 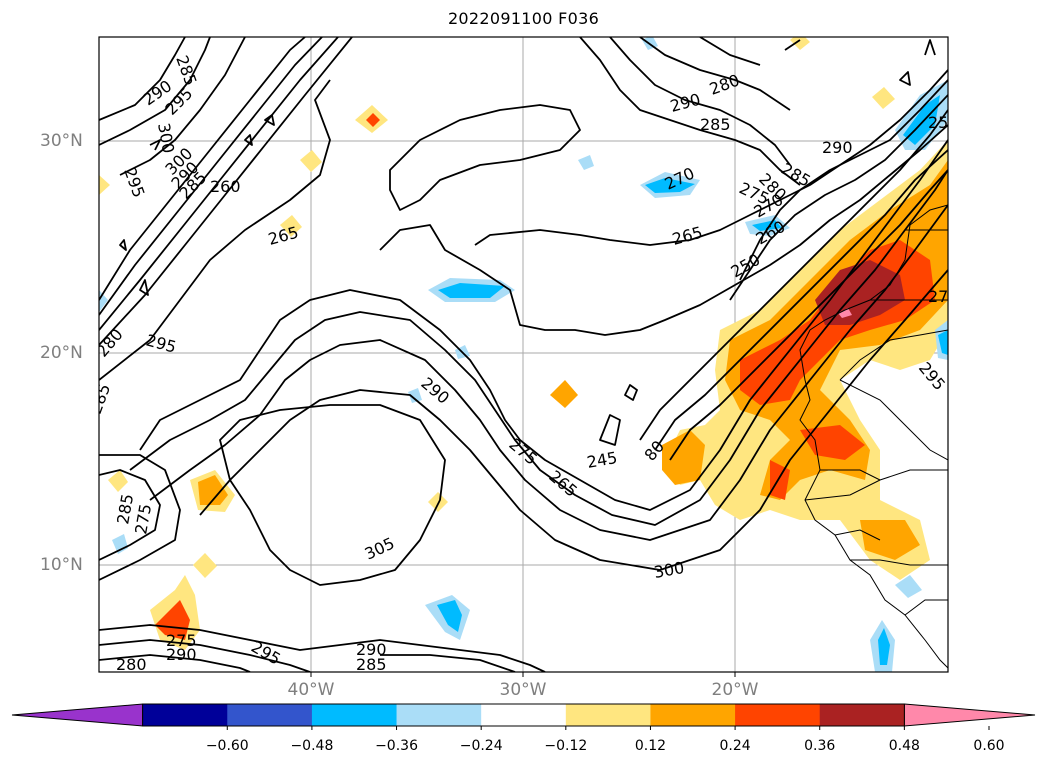 What do you see at coordinates (311, 690) in the screenshot?
I see `lon-label-40w: 40°W` at bounding box center [311, 690].